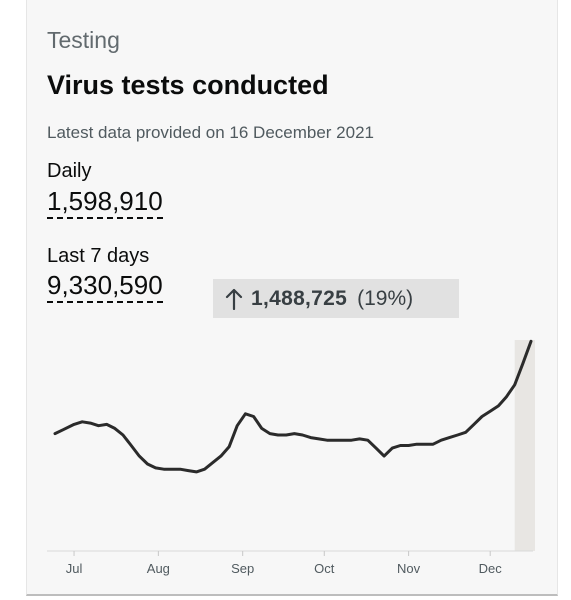 Image resolution: width=571 pixels, height=600 pixels. Describe the element at coordinates (385, 298) in the screenshot. I see `change-percent: (19%)` at that location.